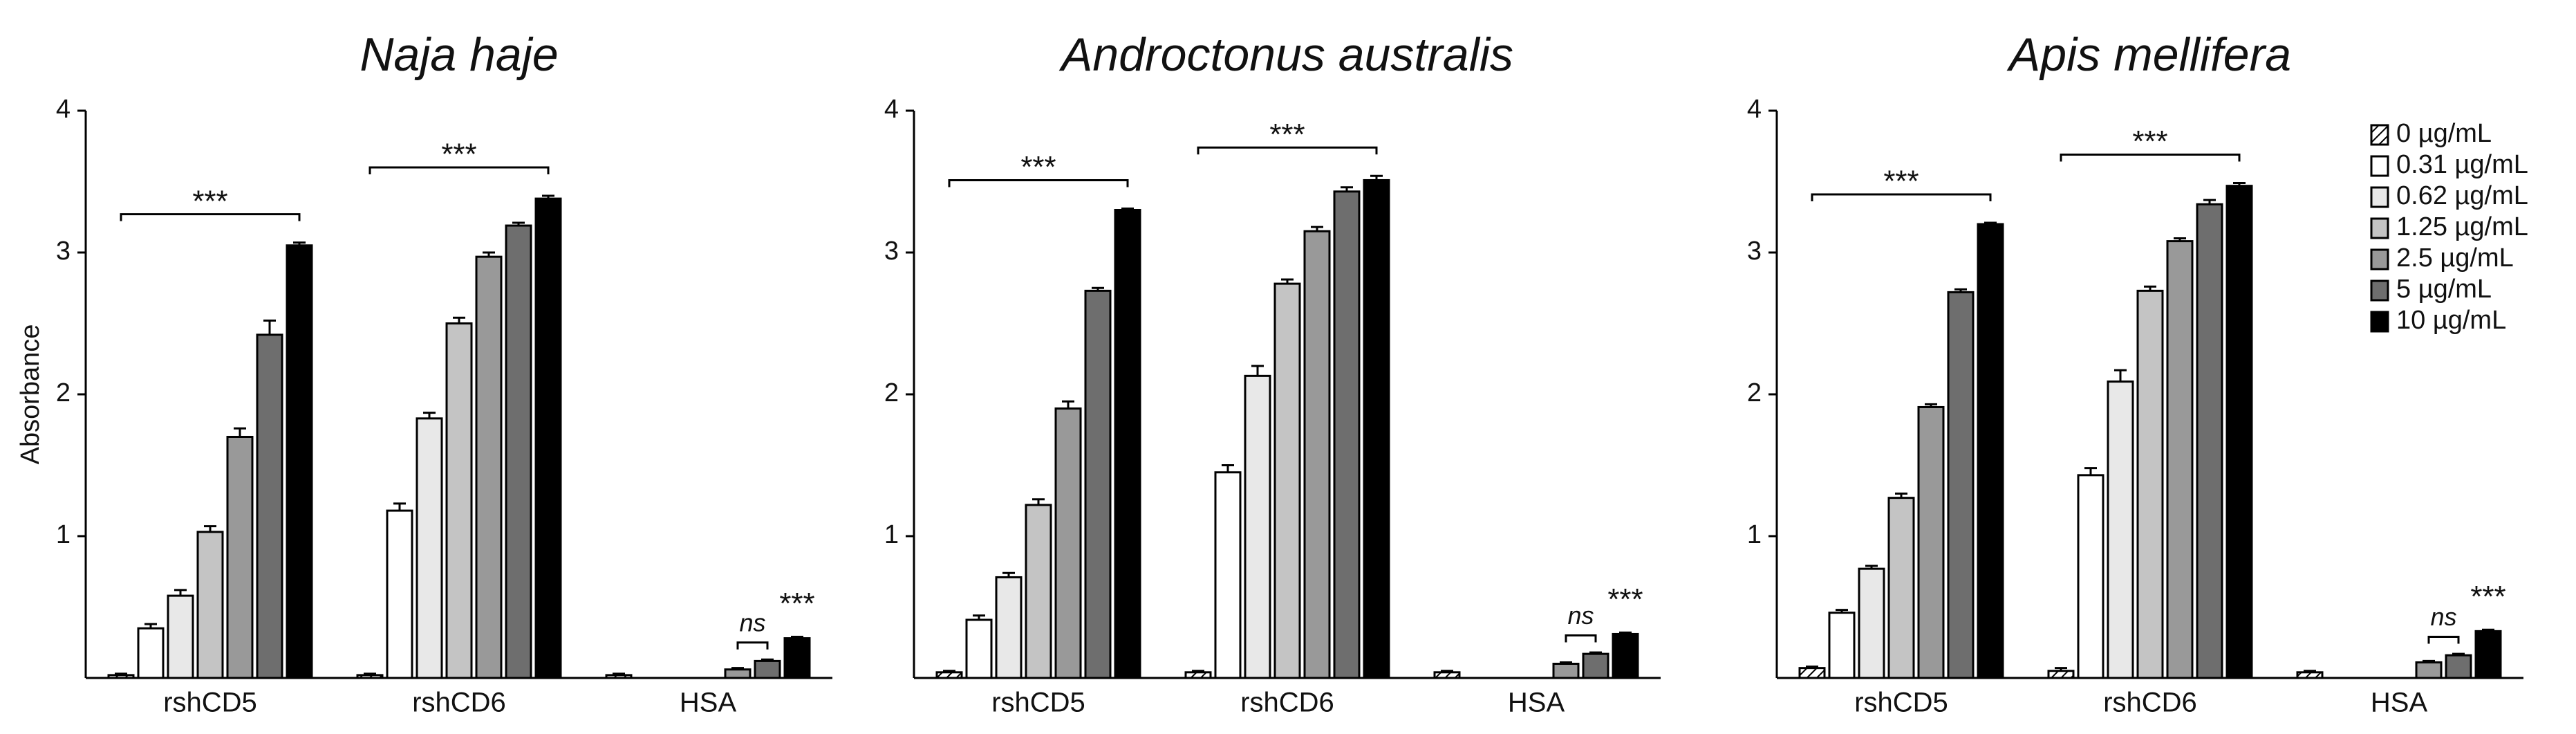 The image size is (2576, 734). Describe the element at coordinates (2455, 259) in the screenshot. I see `legend-label: 2.5 µg/mL` at that location.